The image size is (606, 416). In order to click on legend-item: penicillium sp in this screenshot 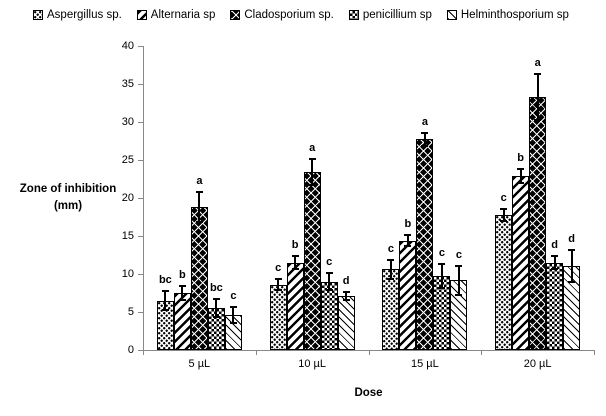, I will do `click(390, 15)`.